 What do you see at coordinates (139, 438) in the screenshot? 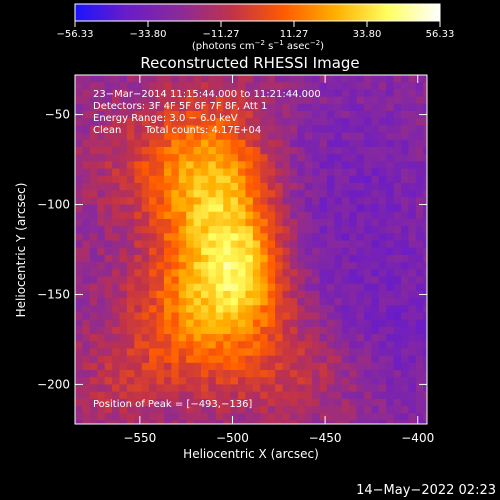
I see `x-tick-label: −550` at bounding box center [139, 438].